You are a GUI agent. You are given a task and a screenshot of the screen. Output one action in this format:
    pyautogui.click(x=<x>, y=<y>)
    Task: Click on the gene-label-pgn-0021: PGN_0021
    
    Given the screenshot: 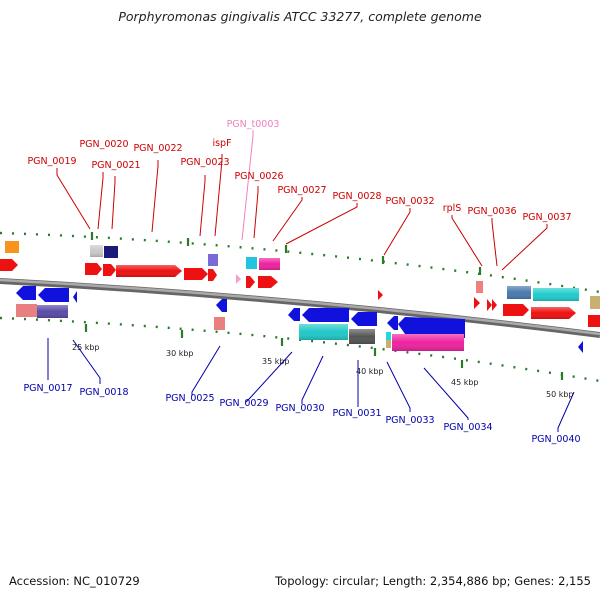 What is the action you would take?
    pyautogui.click(x=115, y=165)
    